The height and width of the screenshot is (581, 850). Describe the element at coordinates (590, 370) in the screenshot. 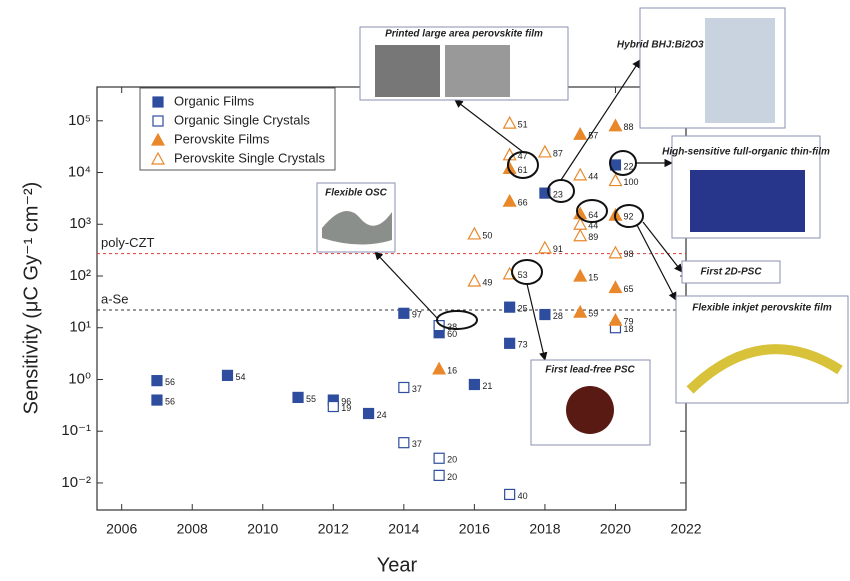

I see `callout-title: First lead-free PSC` at that location.